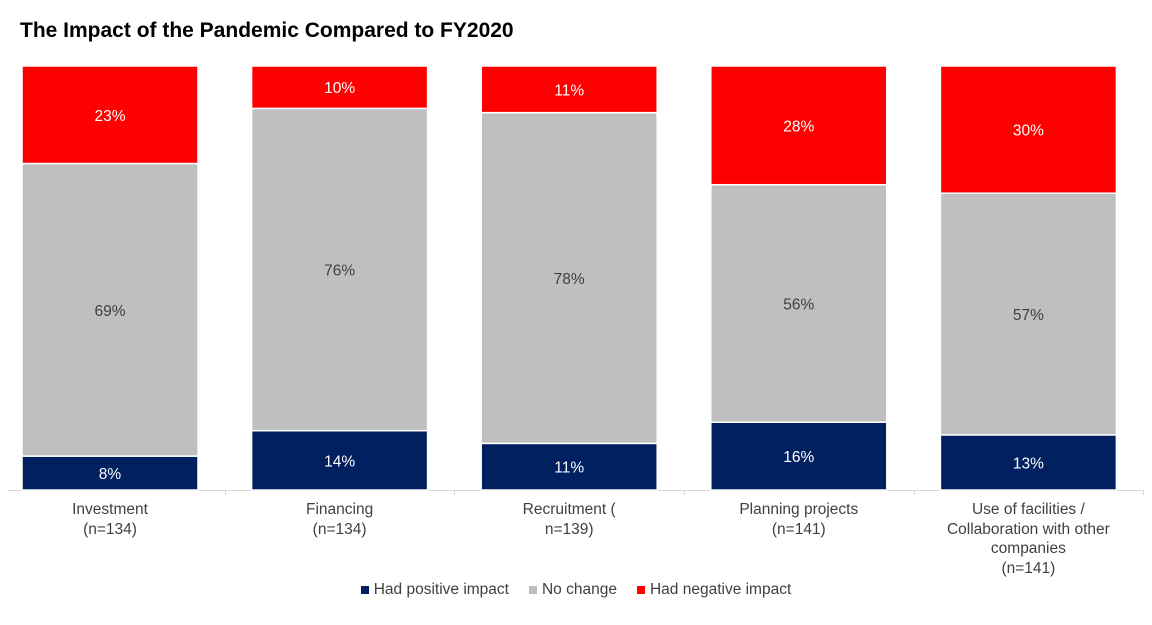 The image size is (1152, 625). What do you see at coordinates (441, 589) in the screenshot?
I see `legend-label: Had positive impact` at bounding box center [441, 589].